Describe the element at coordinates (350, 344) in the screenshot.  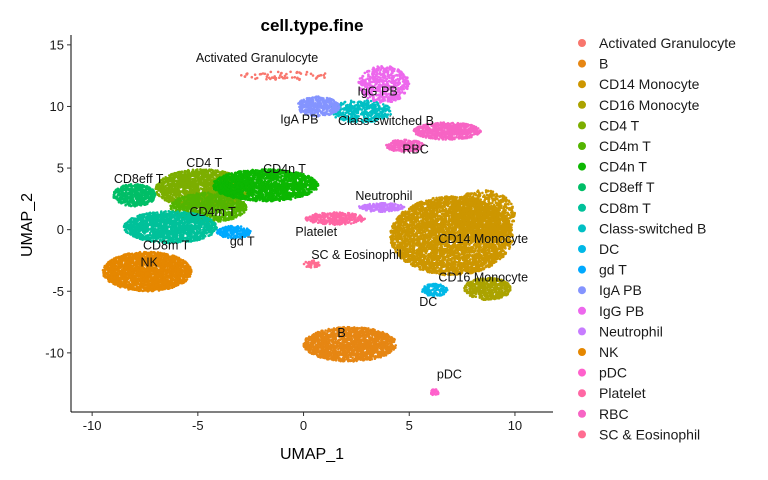
I see `series-b` at that location.